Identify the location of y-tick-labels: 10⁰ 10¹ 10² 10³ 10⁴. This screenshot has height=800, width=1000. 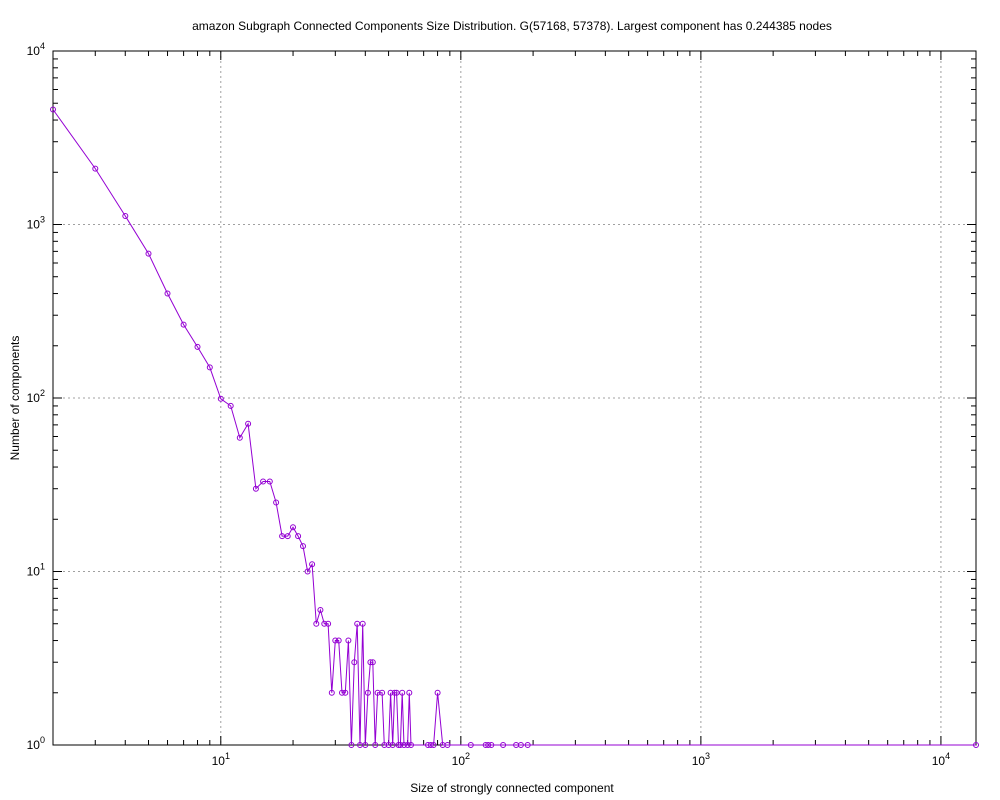
(36, 396).